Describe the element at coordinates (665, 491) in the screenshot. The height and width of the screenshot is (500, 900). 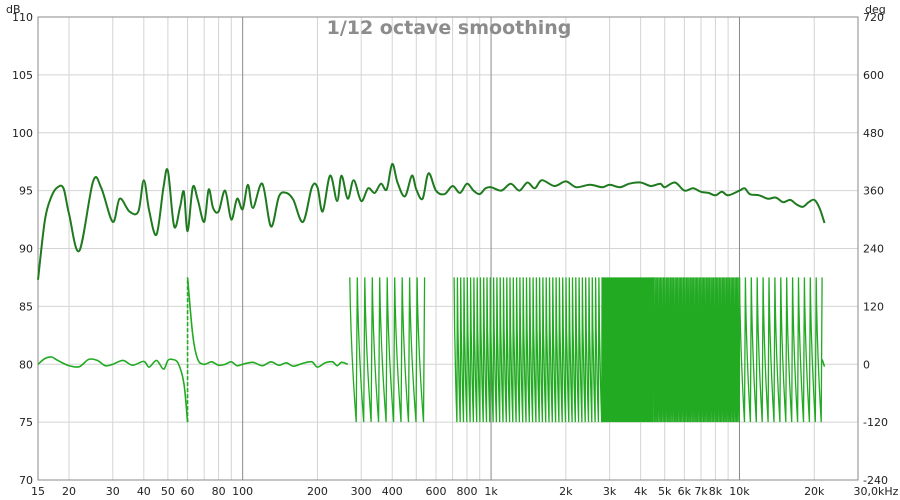
I see `x-tick-label: 5k` at that location.